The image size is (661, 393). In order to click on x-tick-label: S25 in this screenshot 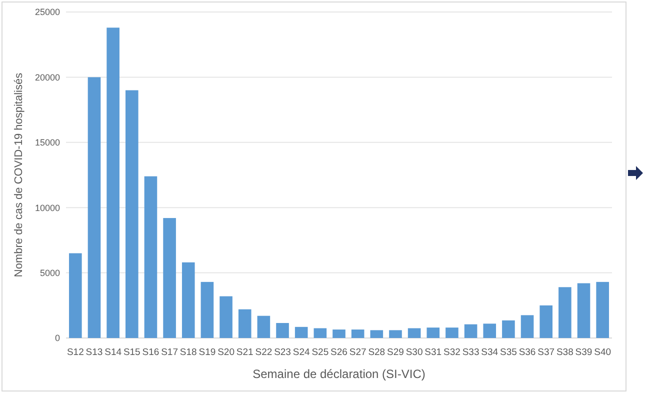, I will do `click(320, 352)`.